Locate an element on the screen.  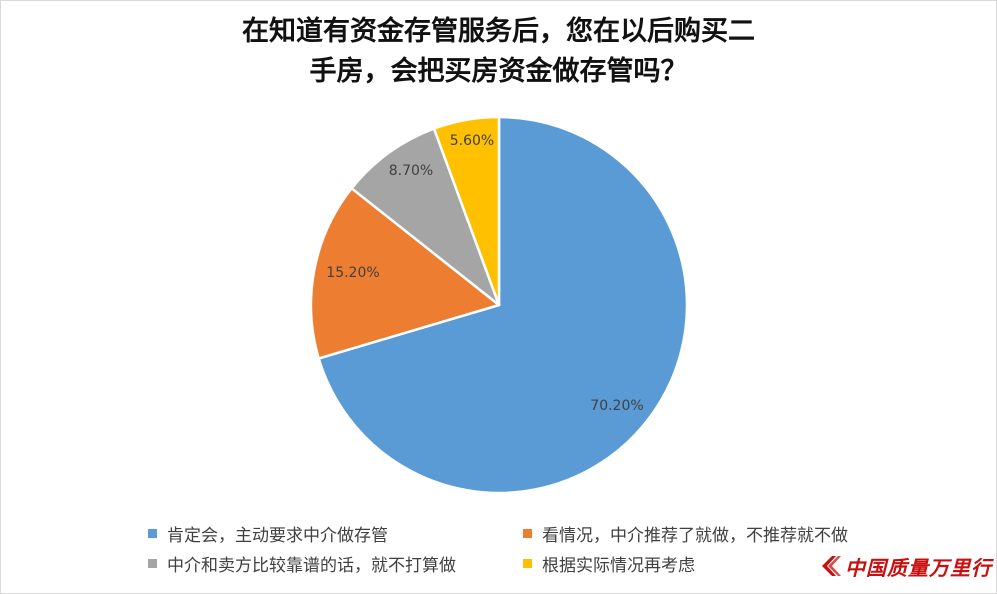
legend-item-1: 看情况，中介推荐了就做，不推荐就不做 is located at coordinates (685, 533).